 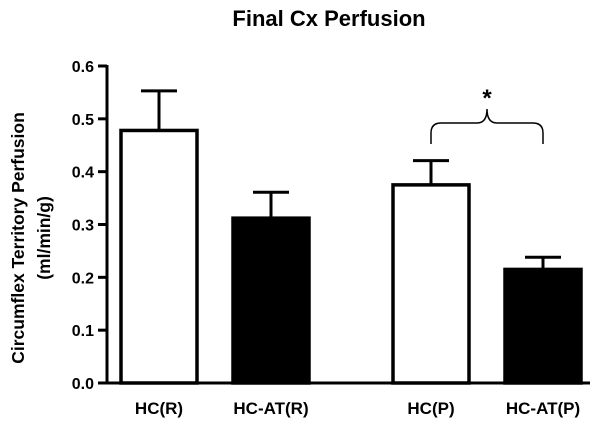 What do you see at coordinates (83, 384) in the screenshot?
I see `y-tick-label: 0.0` at bounding box center [83, 384].